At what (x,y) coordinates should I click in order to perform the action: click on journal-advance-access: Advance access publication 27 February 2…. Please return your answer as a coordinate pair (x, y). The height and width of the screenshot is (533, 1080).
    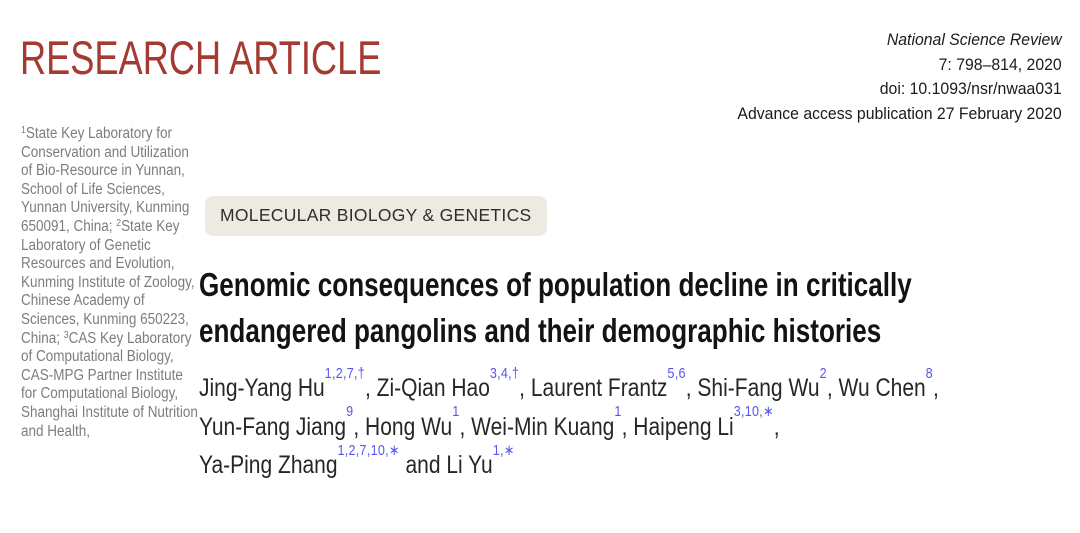
    Looking at the image, I should click on (899, 113).